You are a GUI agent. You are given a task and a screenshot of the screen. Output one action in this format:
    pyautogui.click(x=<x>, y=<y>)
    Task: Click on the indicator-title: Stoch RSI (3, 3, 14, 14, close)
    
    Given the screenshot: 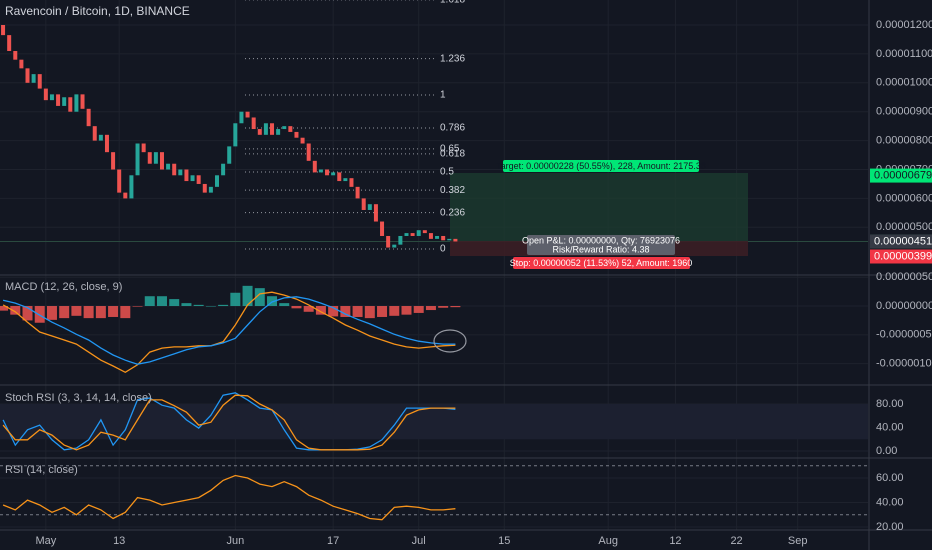 What is the action you would take?
    pyautogui.click(x=78, y=398)
    